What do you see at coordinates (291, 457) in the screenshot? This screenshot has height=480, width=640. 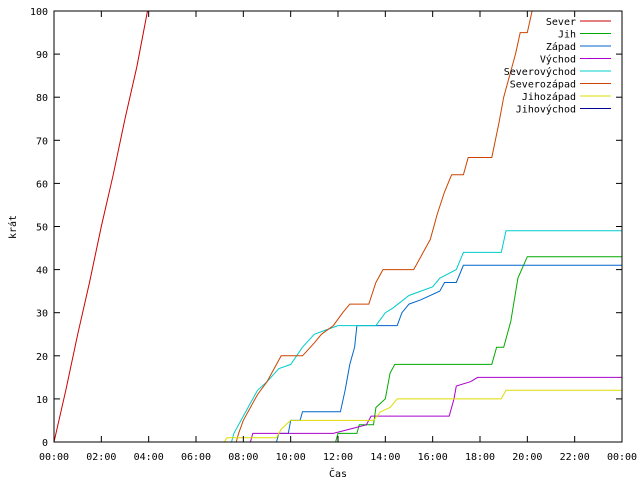 I see `x-tick-label: 10:00` at bounding box center [291, 457].